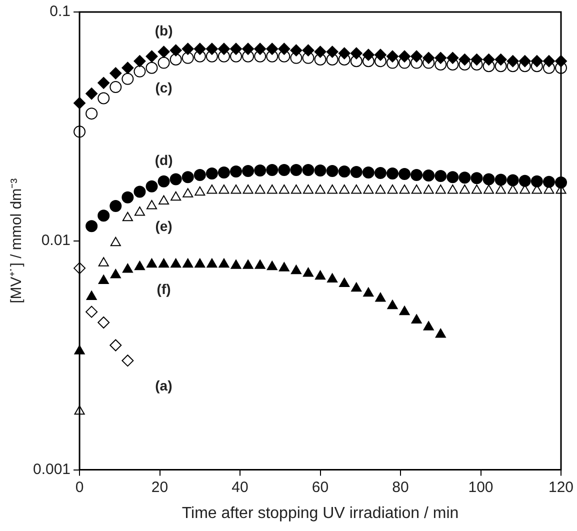 This screenshot has width=577, height=531. What do you see at coordinates (163, 226) in the screenshot?
I see `series-label: (e)` at bounding box center [163, 226].